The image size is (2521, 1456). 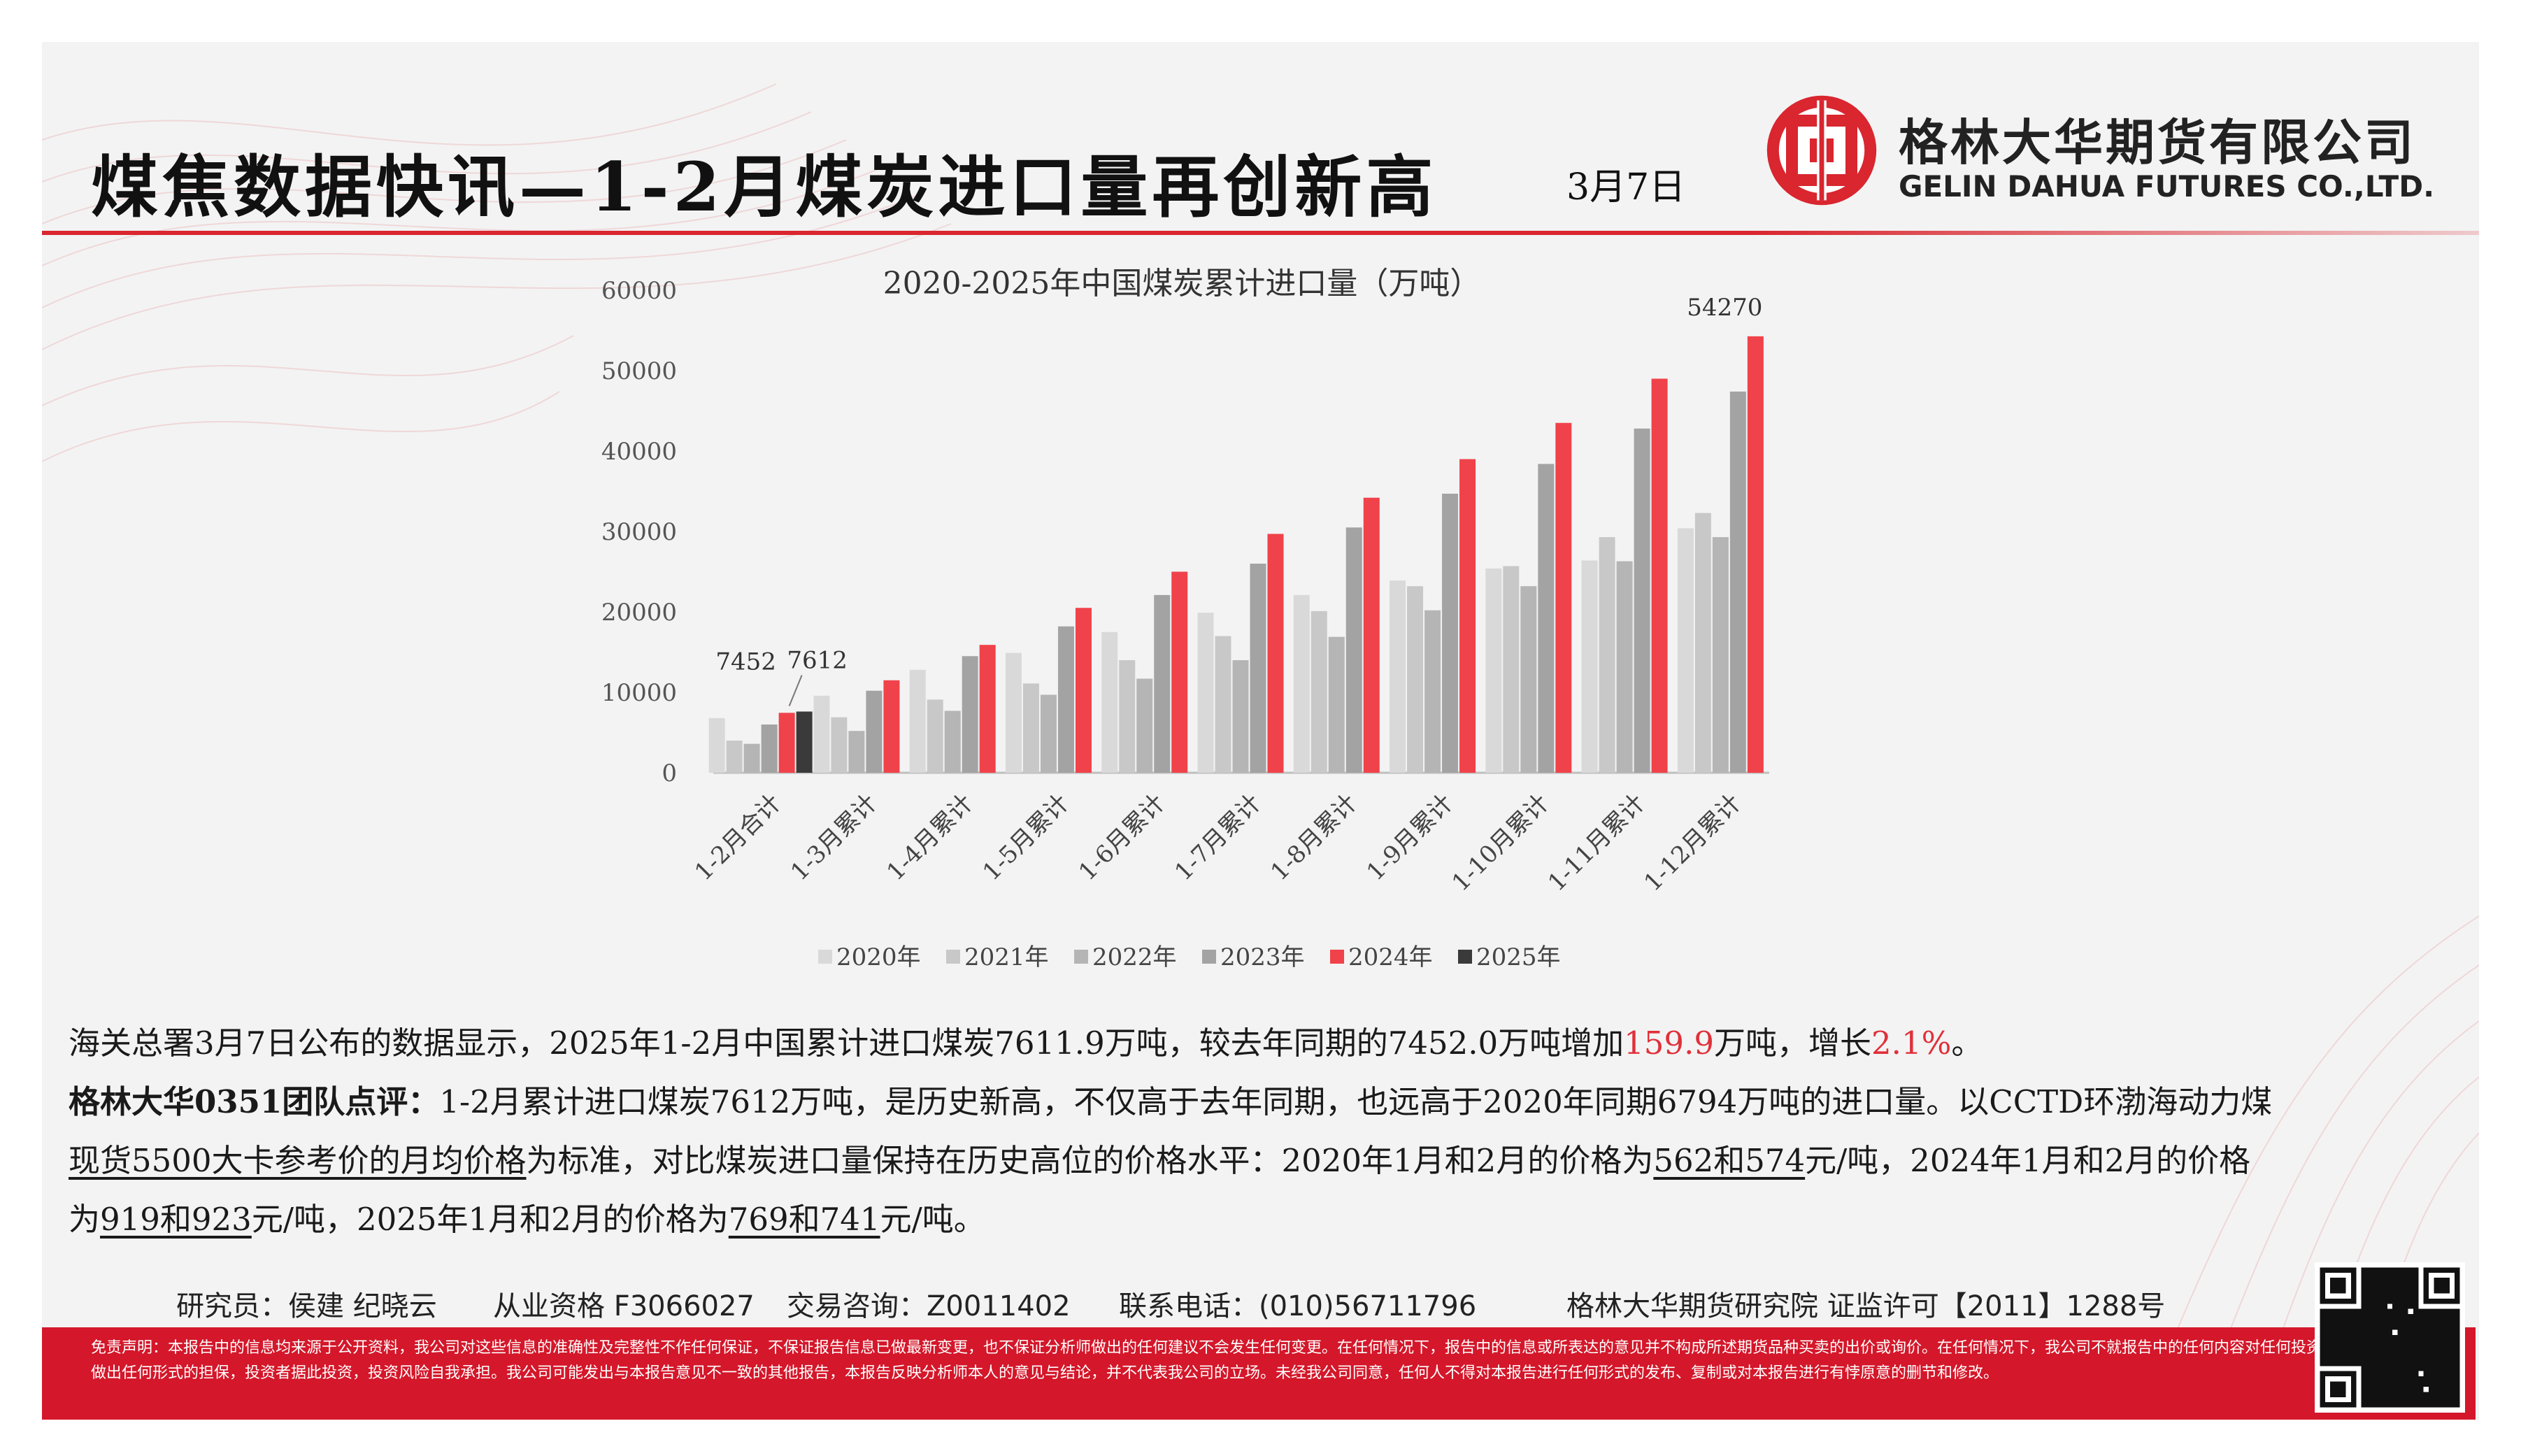 I want to click on y-tick-label: 0, so click(x=669, y=773).